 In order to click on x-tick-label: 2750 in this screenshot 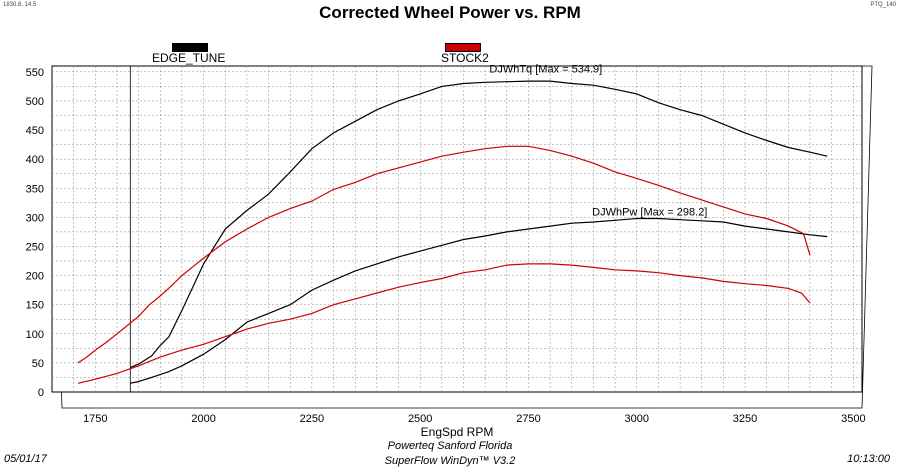, I will do `click(528, 419)`.